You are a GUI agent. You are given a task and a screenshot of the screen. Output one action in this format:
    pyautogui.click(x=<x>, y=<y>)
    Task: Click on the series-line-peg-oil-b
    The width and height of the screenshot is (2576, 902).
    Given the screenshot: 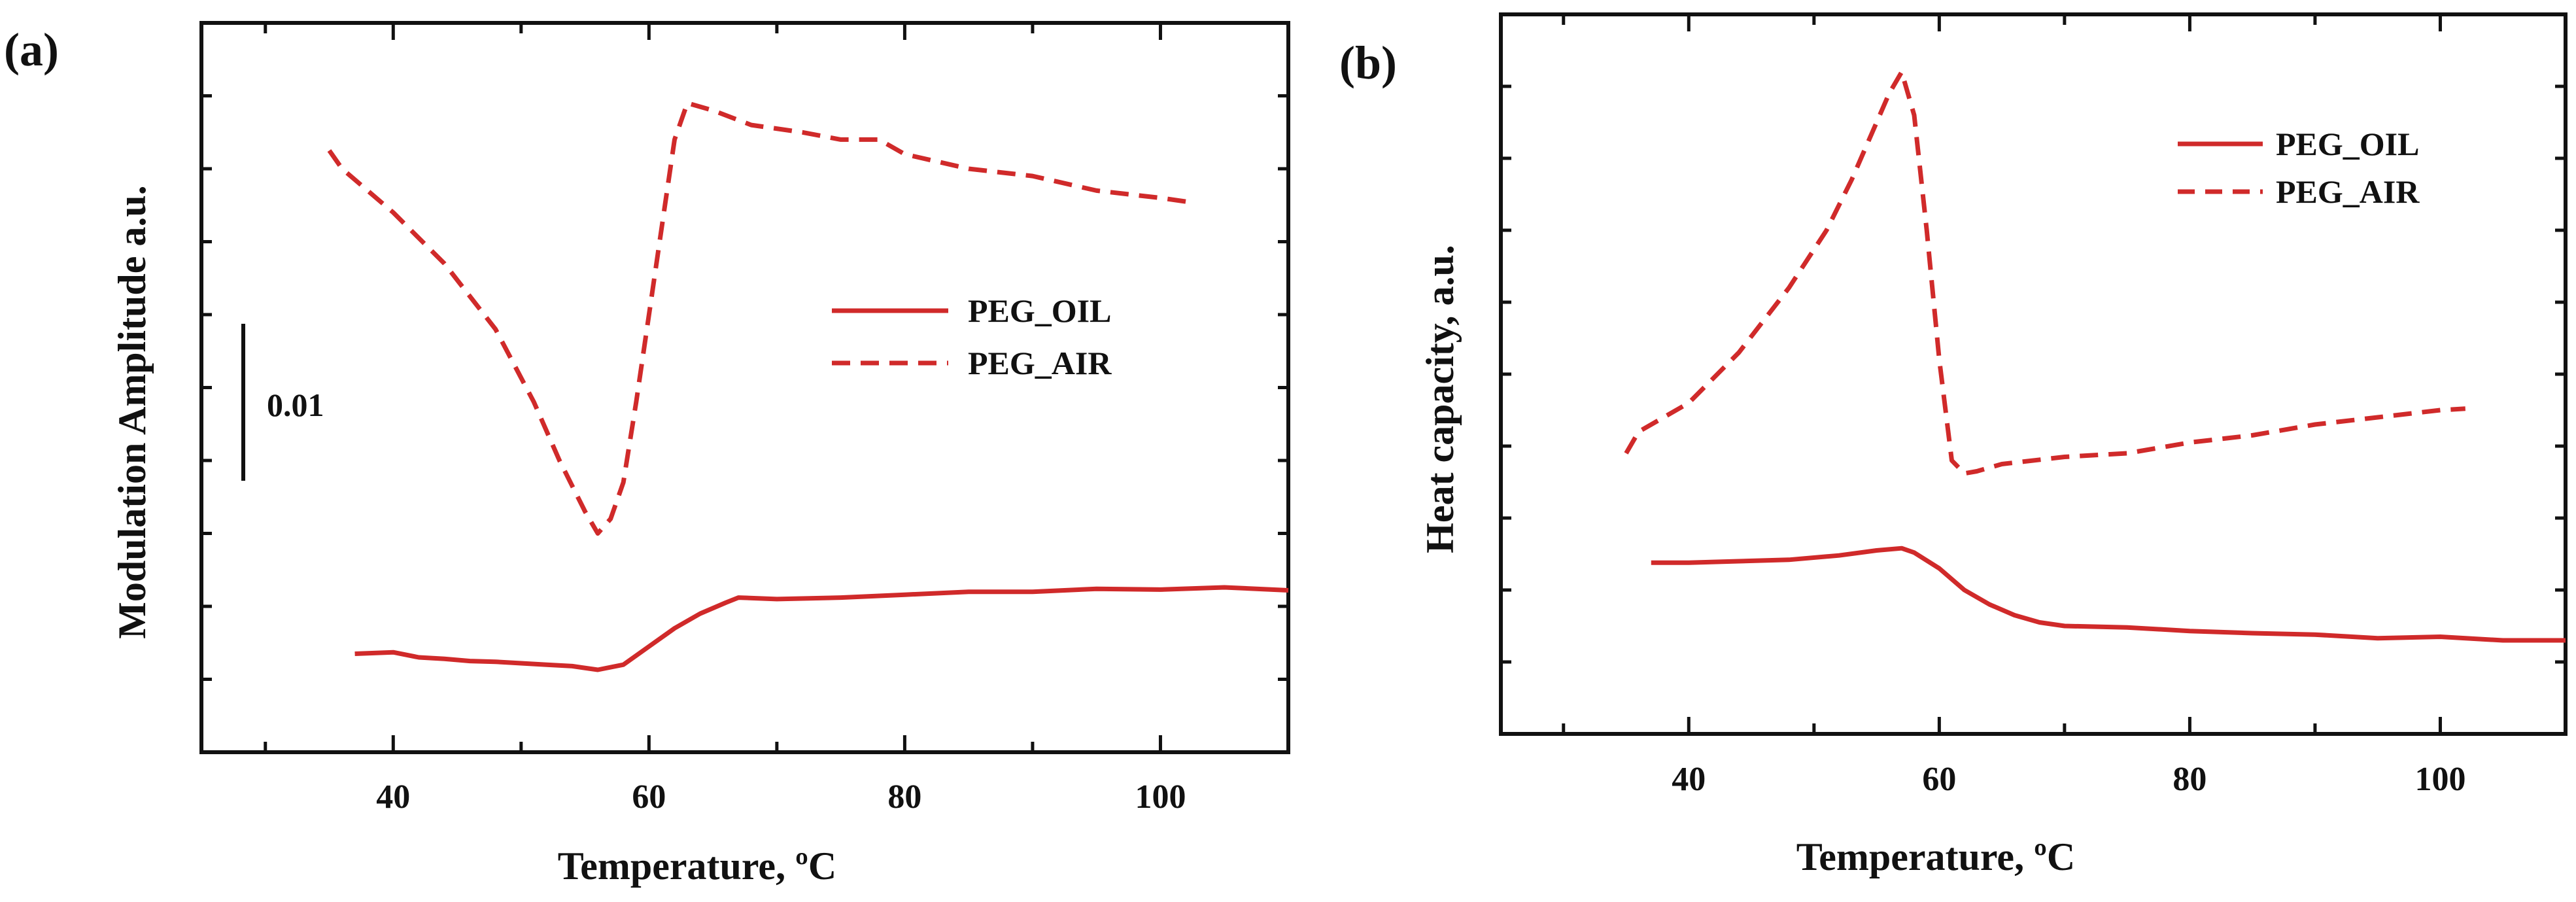 What is the action you would take?
    pyautogui.click(x=2109, y=594)
    